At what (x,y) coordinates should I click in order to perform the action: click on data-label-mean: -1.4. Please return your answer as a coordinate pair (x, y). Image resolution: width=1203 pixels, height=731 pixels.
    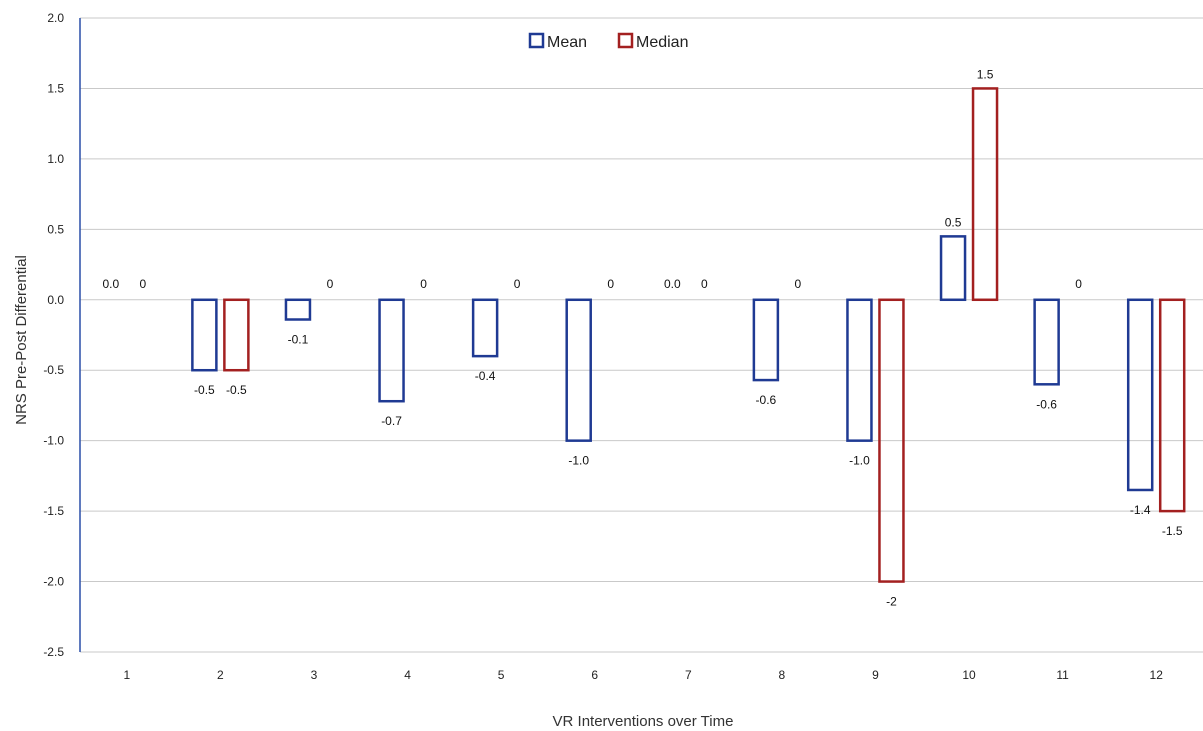
    Looking at the image, I should click on (1140, 510).